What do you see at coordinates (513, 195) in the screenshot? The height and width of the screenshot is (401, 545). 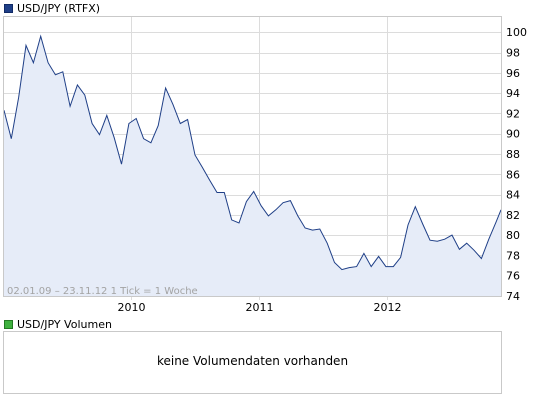 I see `y-tick-label: 84` at bounding box center [513, 195].